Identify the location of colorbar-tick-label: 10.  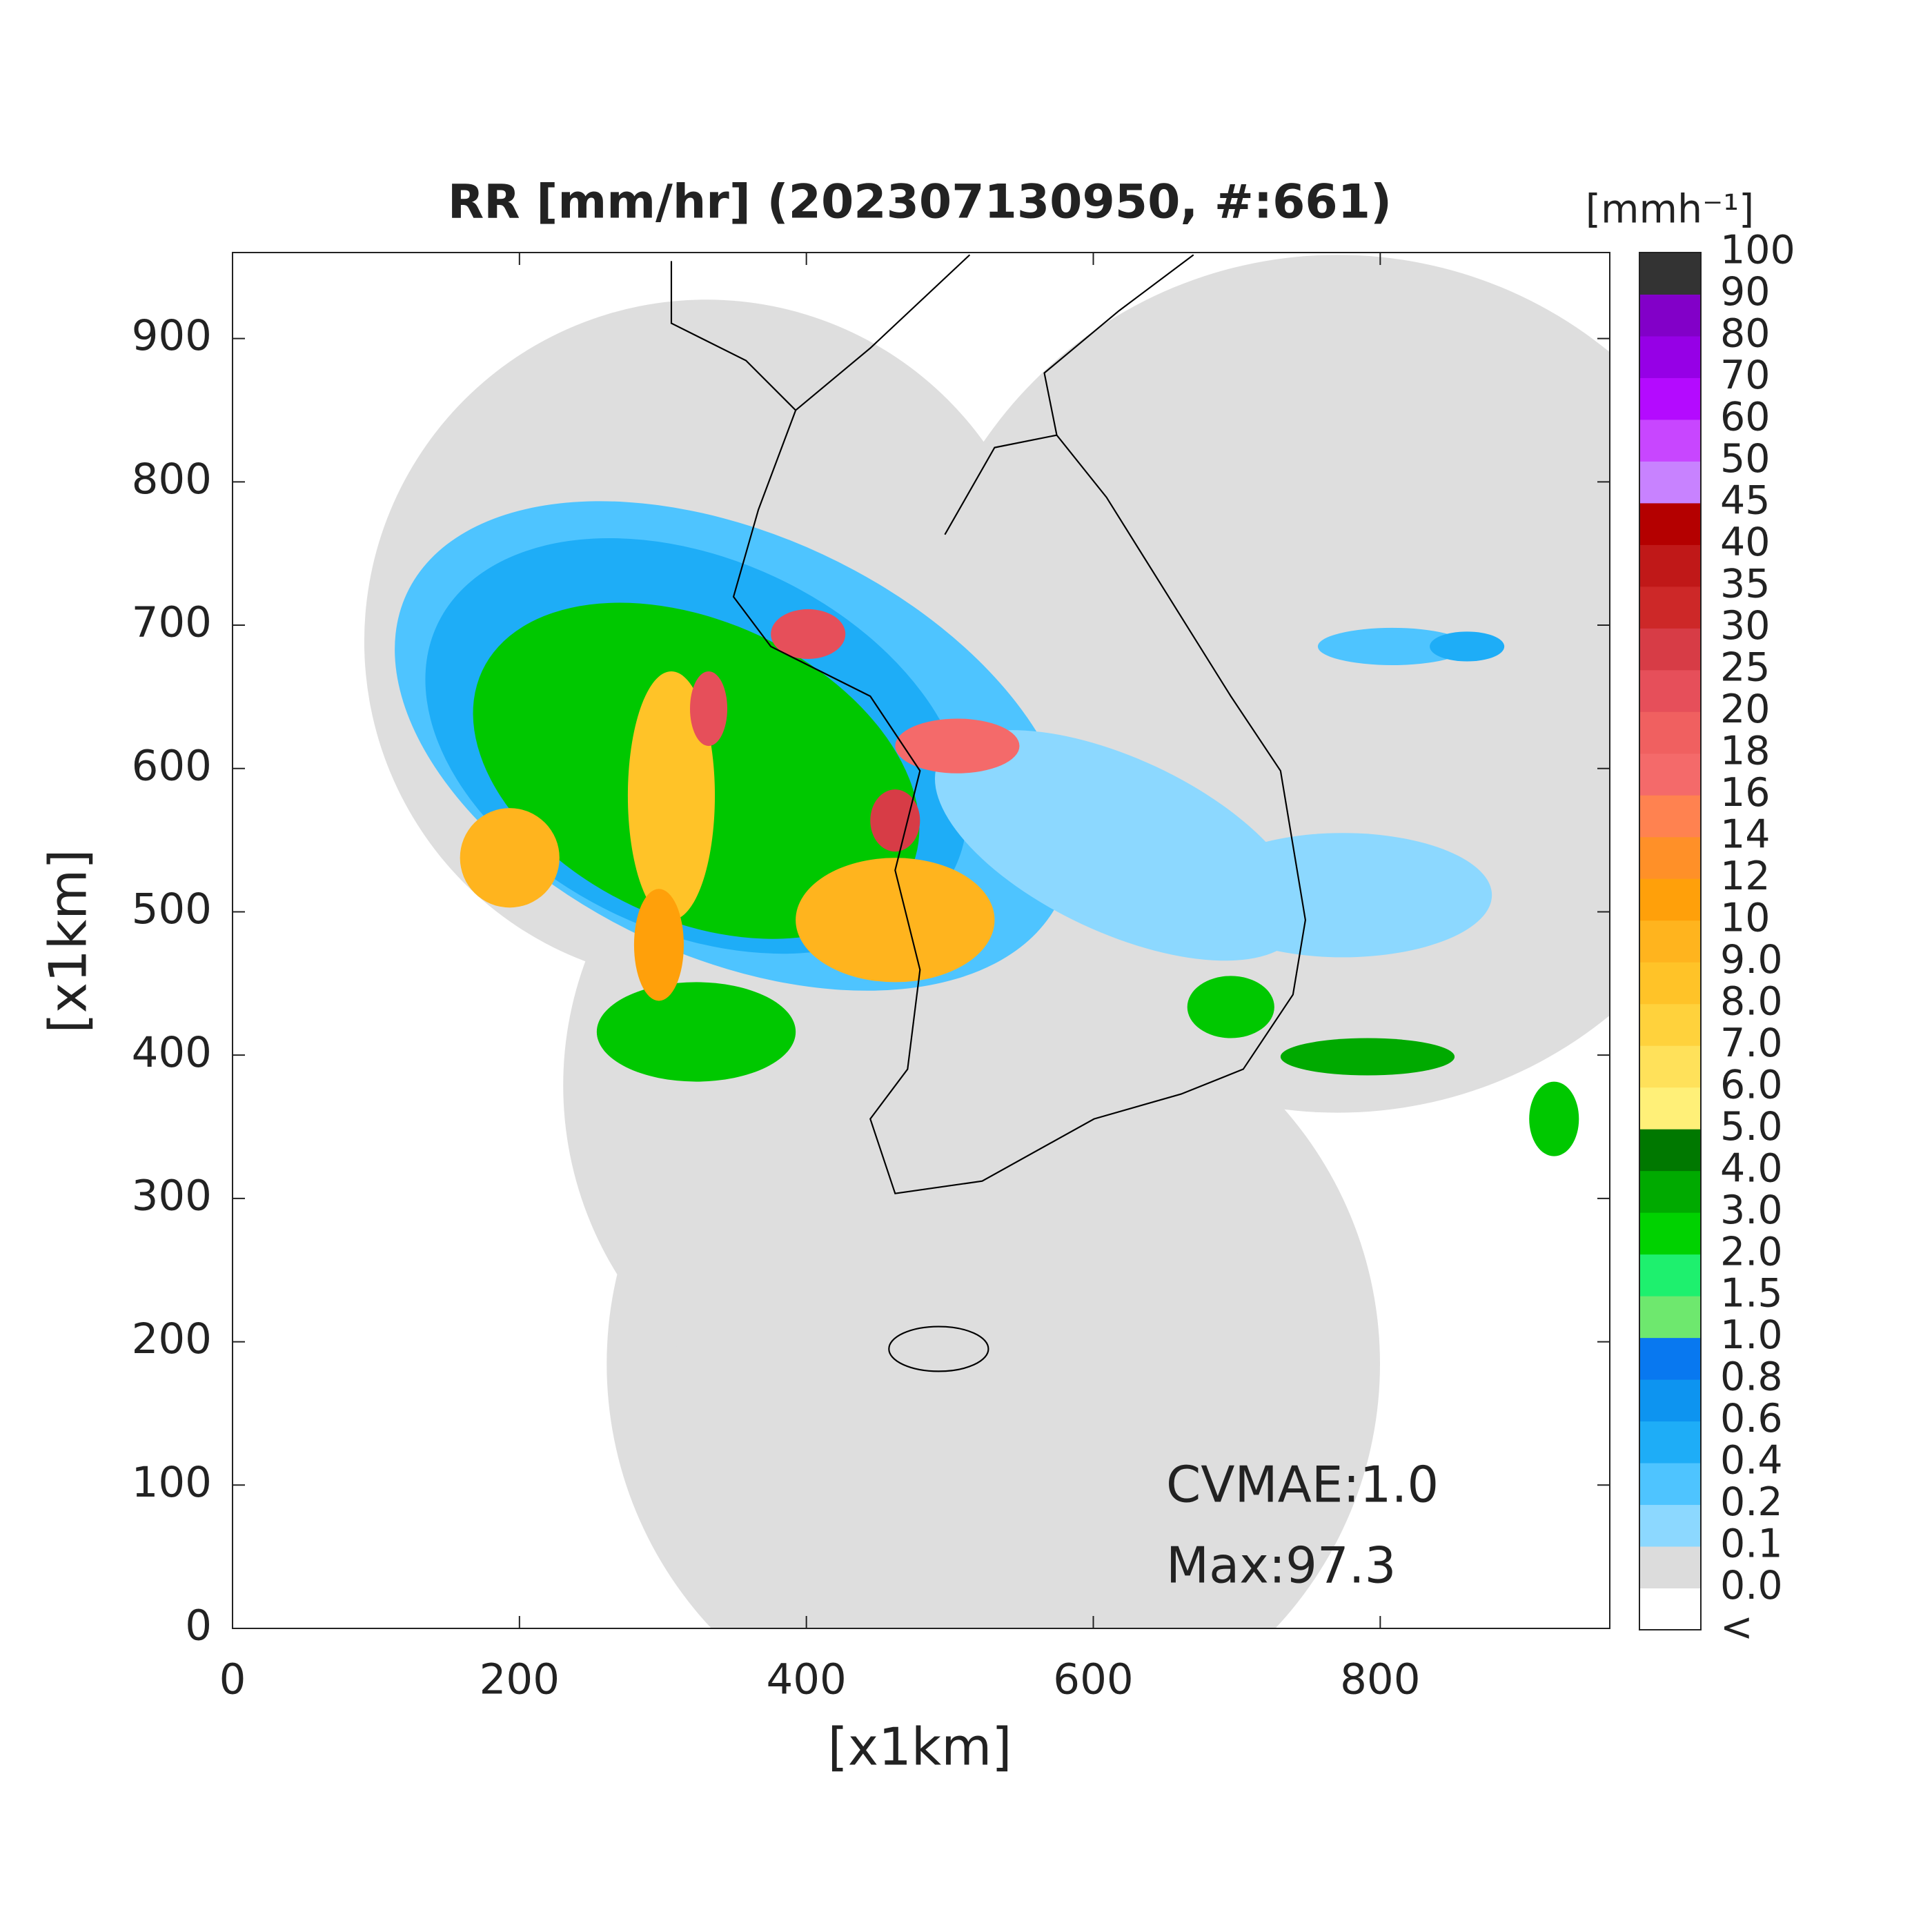
(1745, 917).